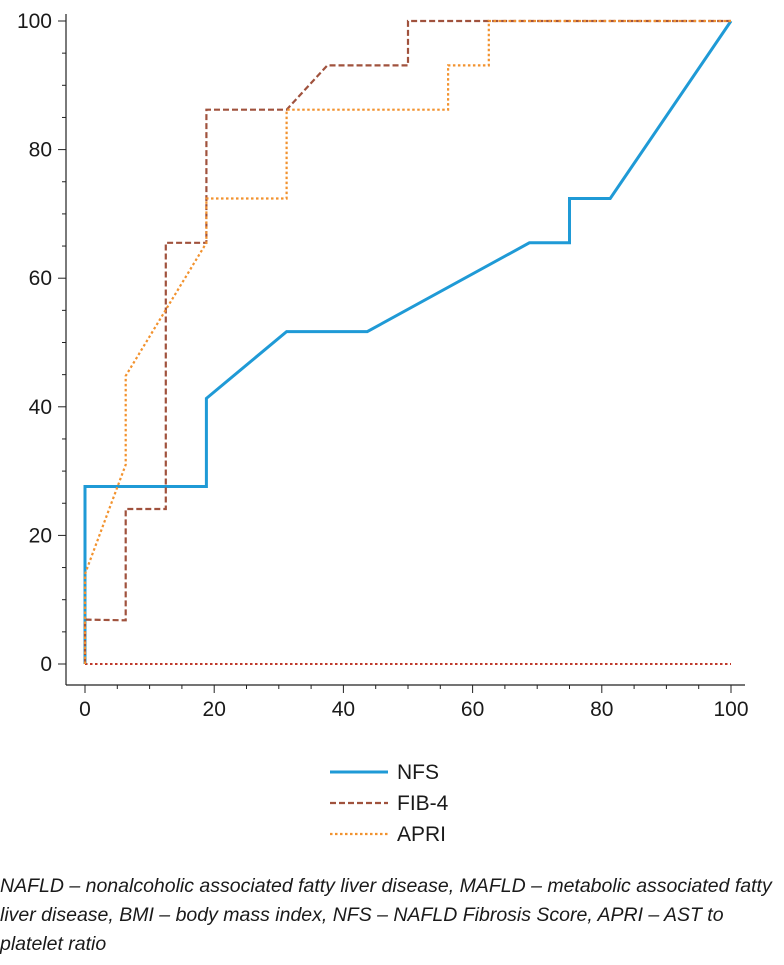 The image size is (784, 965). I want to click on y-tick-label: 80, so click(40, 150).